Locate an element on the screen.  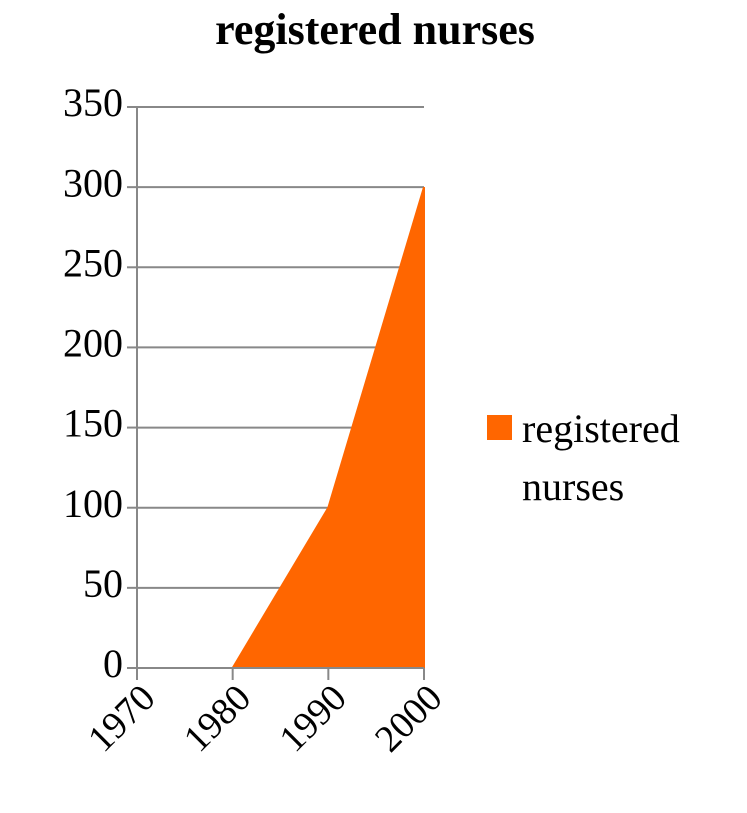
x-tick-label: 1980 is located at coordinates (217, 718).